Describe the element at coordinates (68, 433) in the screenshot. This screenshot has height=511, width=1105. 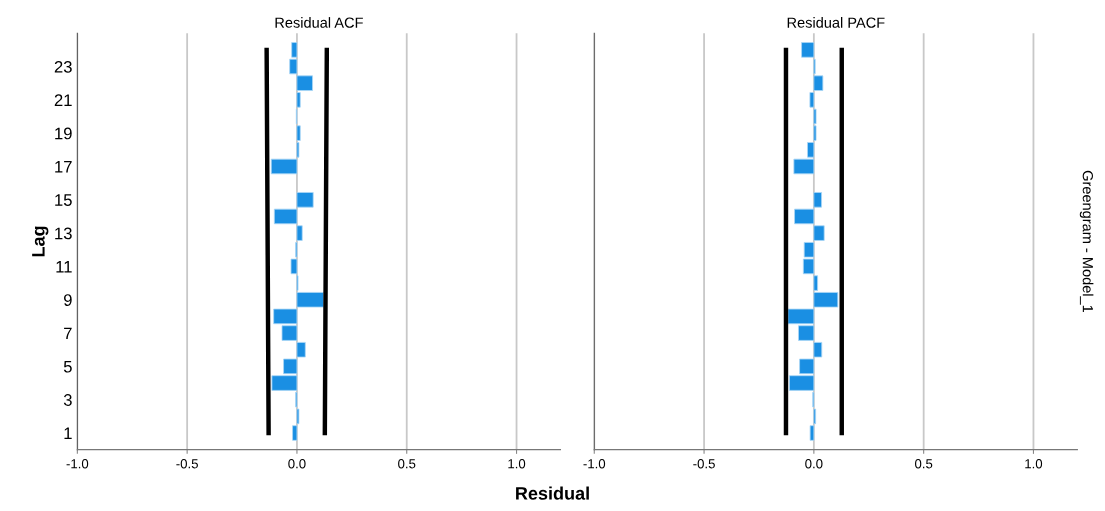
I see `y-tick-label: 1` at that location.